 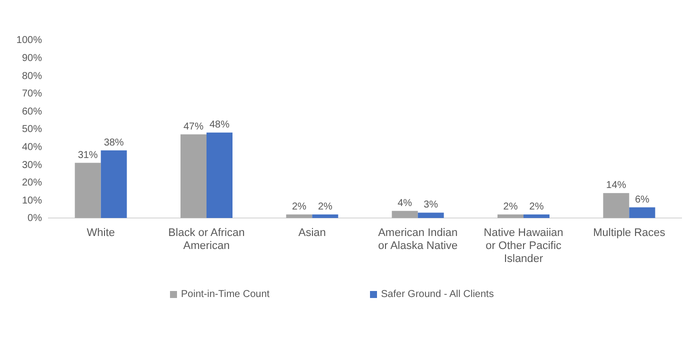 What do you see at coordinates (616, 186) in the screenshot?
I see `data-label: 14%` at bounding box center [616, 186].